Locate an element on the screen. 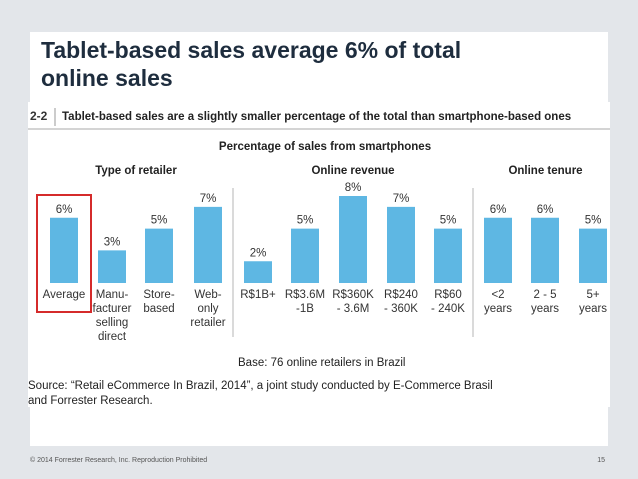 This screenshot has height=479, width=638. category-label-1-1: facturer is located at coordinates (112, 309).